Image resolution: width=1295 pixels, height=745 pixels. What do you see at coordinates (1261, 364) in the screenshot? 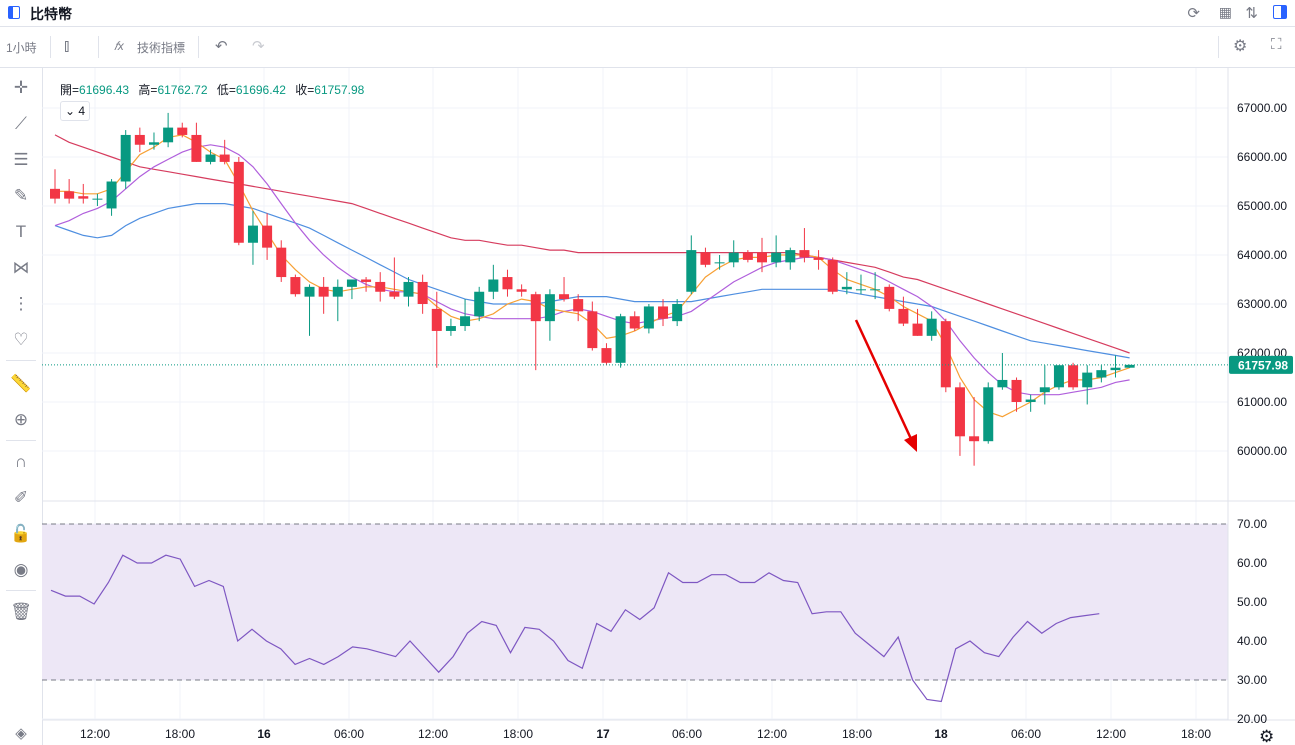
I see `last-price-badge` at bounding box center [1261, 364].